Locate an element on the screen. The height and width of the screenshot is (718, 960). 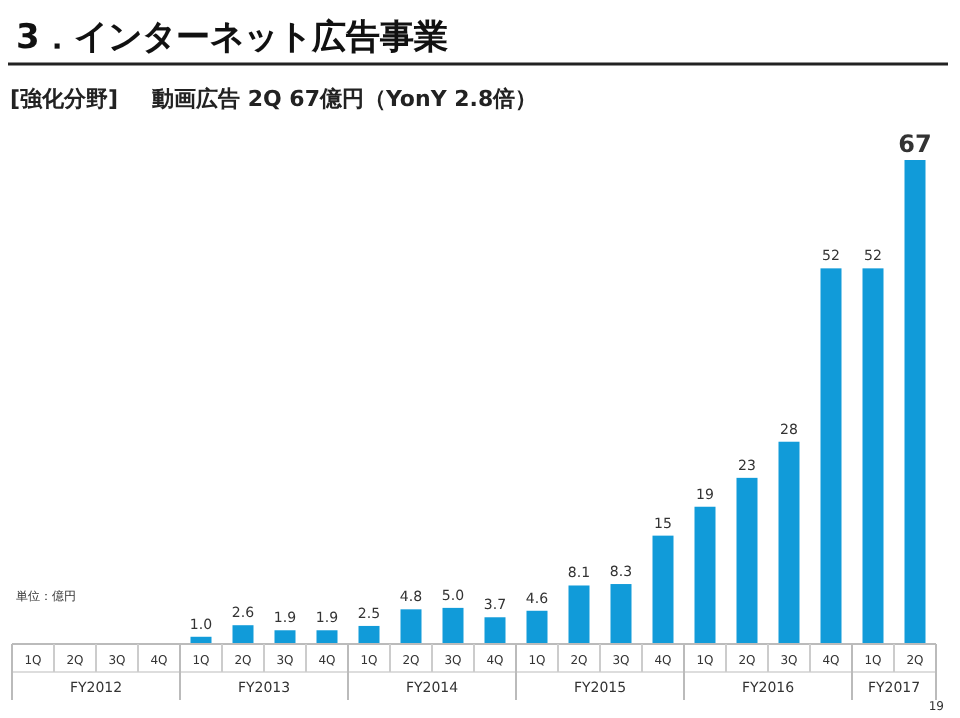
text: [強化分野] is located at coordinates (64, 99).